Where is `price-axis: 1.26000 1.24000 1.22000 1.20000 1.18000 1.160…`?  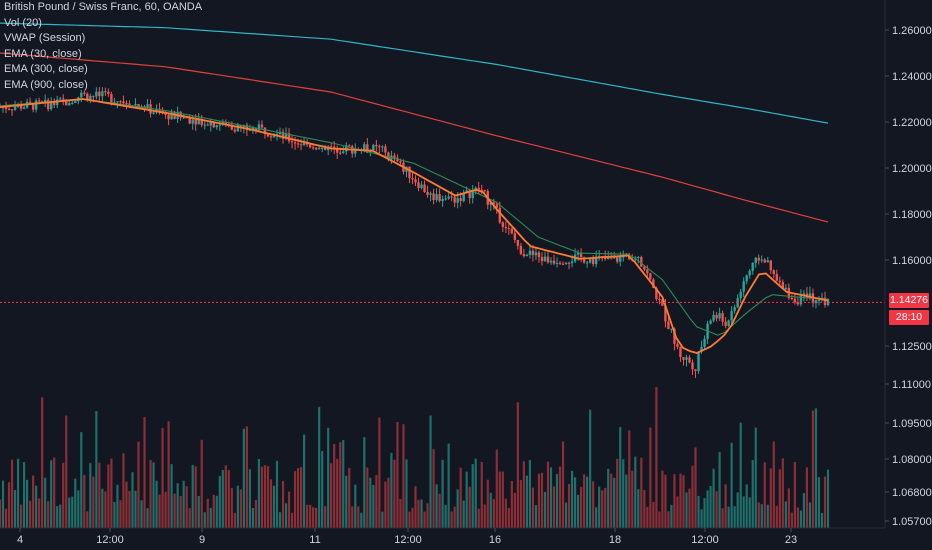
price-axis: 1.26000 1.24000 1.22000 1.20000 1.18000 1.160… is located at coordinates (908, 276).